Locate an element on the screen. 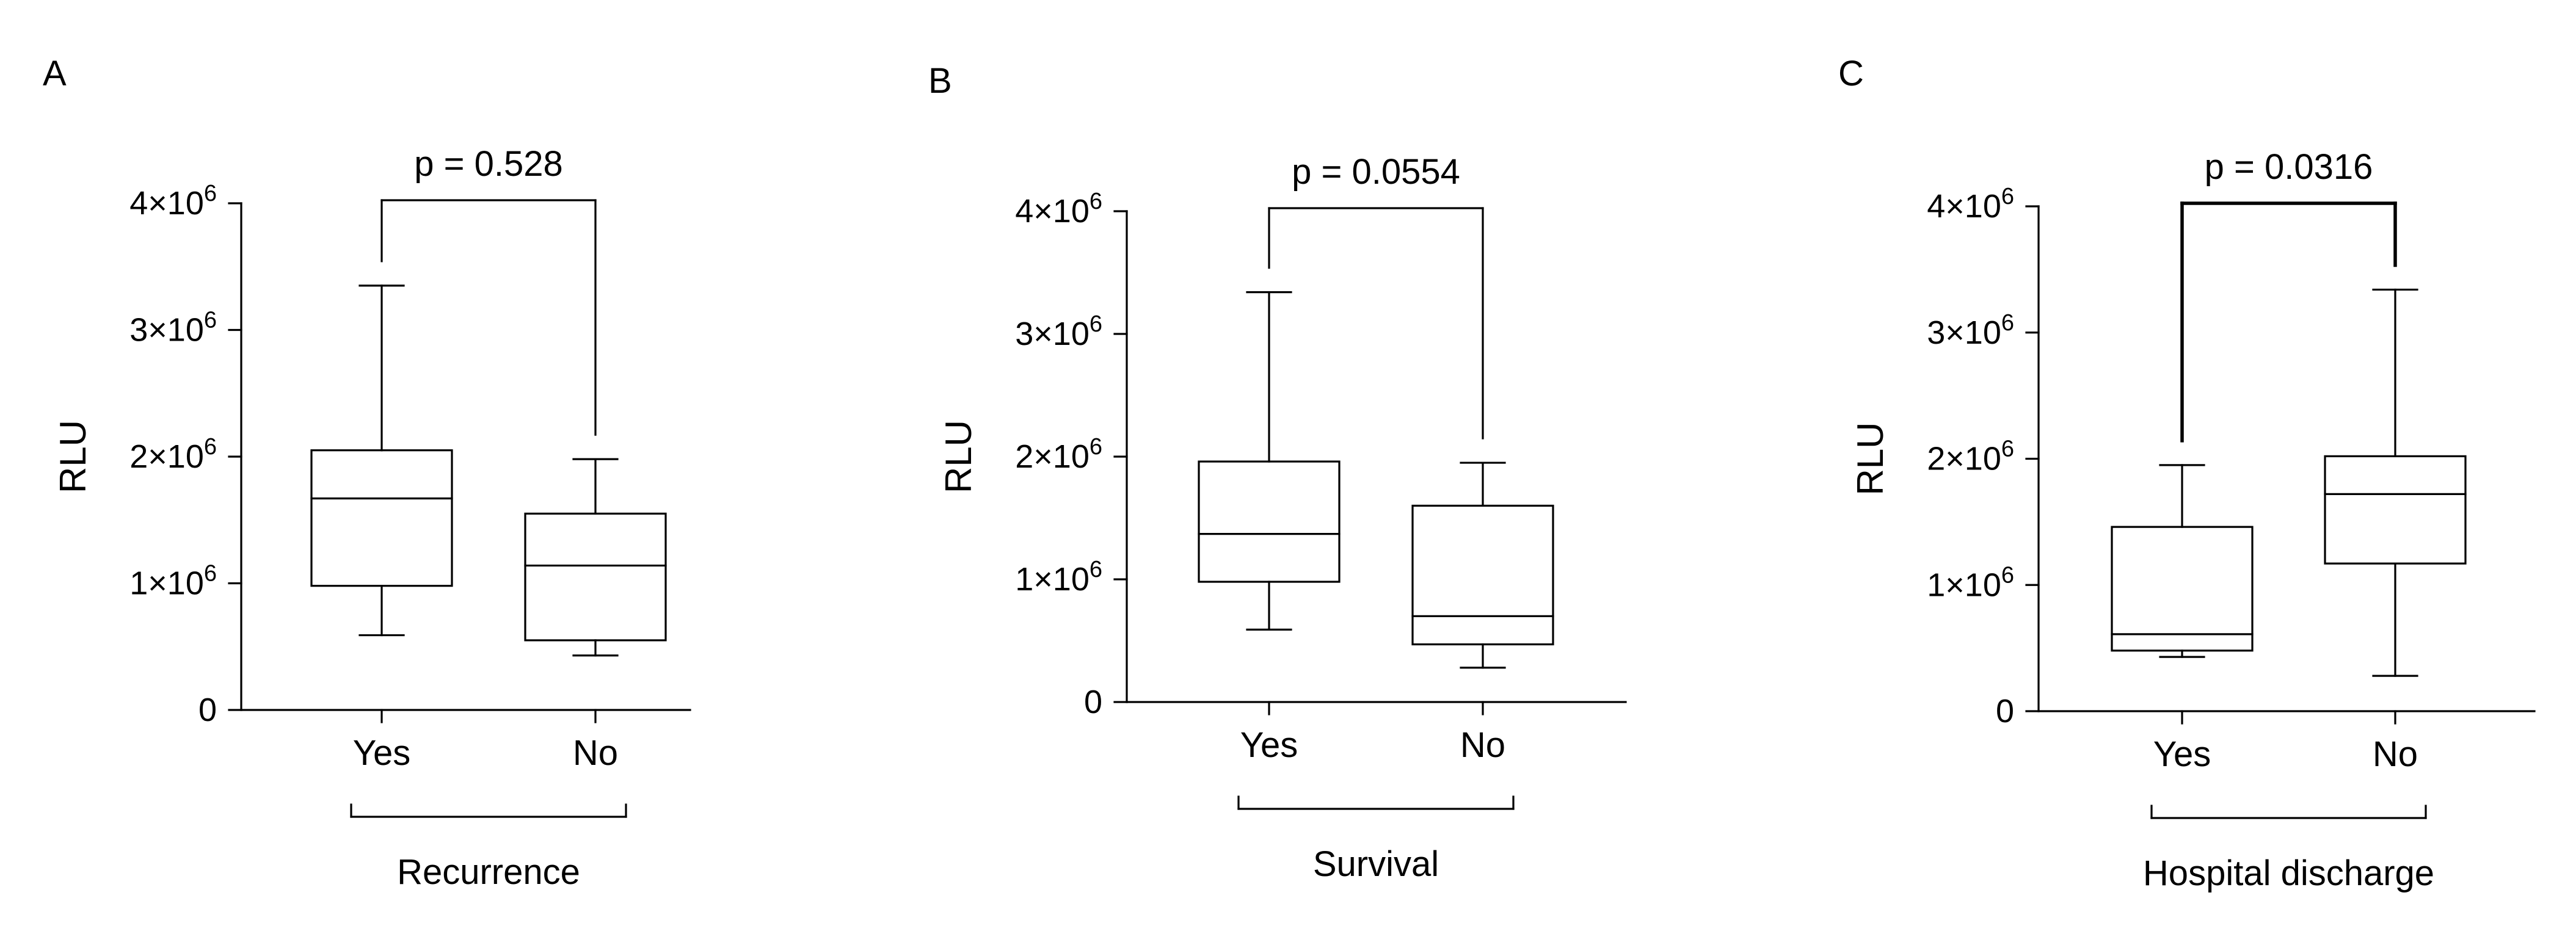 This screenshot has height=934, width=2576. group-label: Hospital discharge is located at coordinates (2288, 873).